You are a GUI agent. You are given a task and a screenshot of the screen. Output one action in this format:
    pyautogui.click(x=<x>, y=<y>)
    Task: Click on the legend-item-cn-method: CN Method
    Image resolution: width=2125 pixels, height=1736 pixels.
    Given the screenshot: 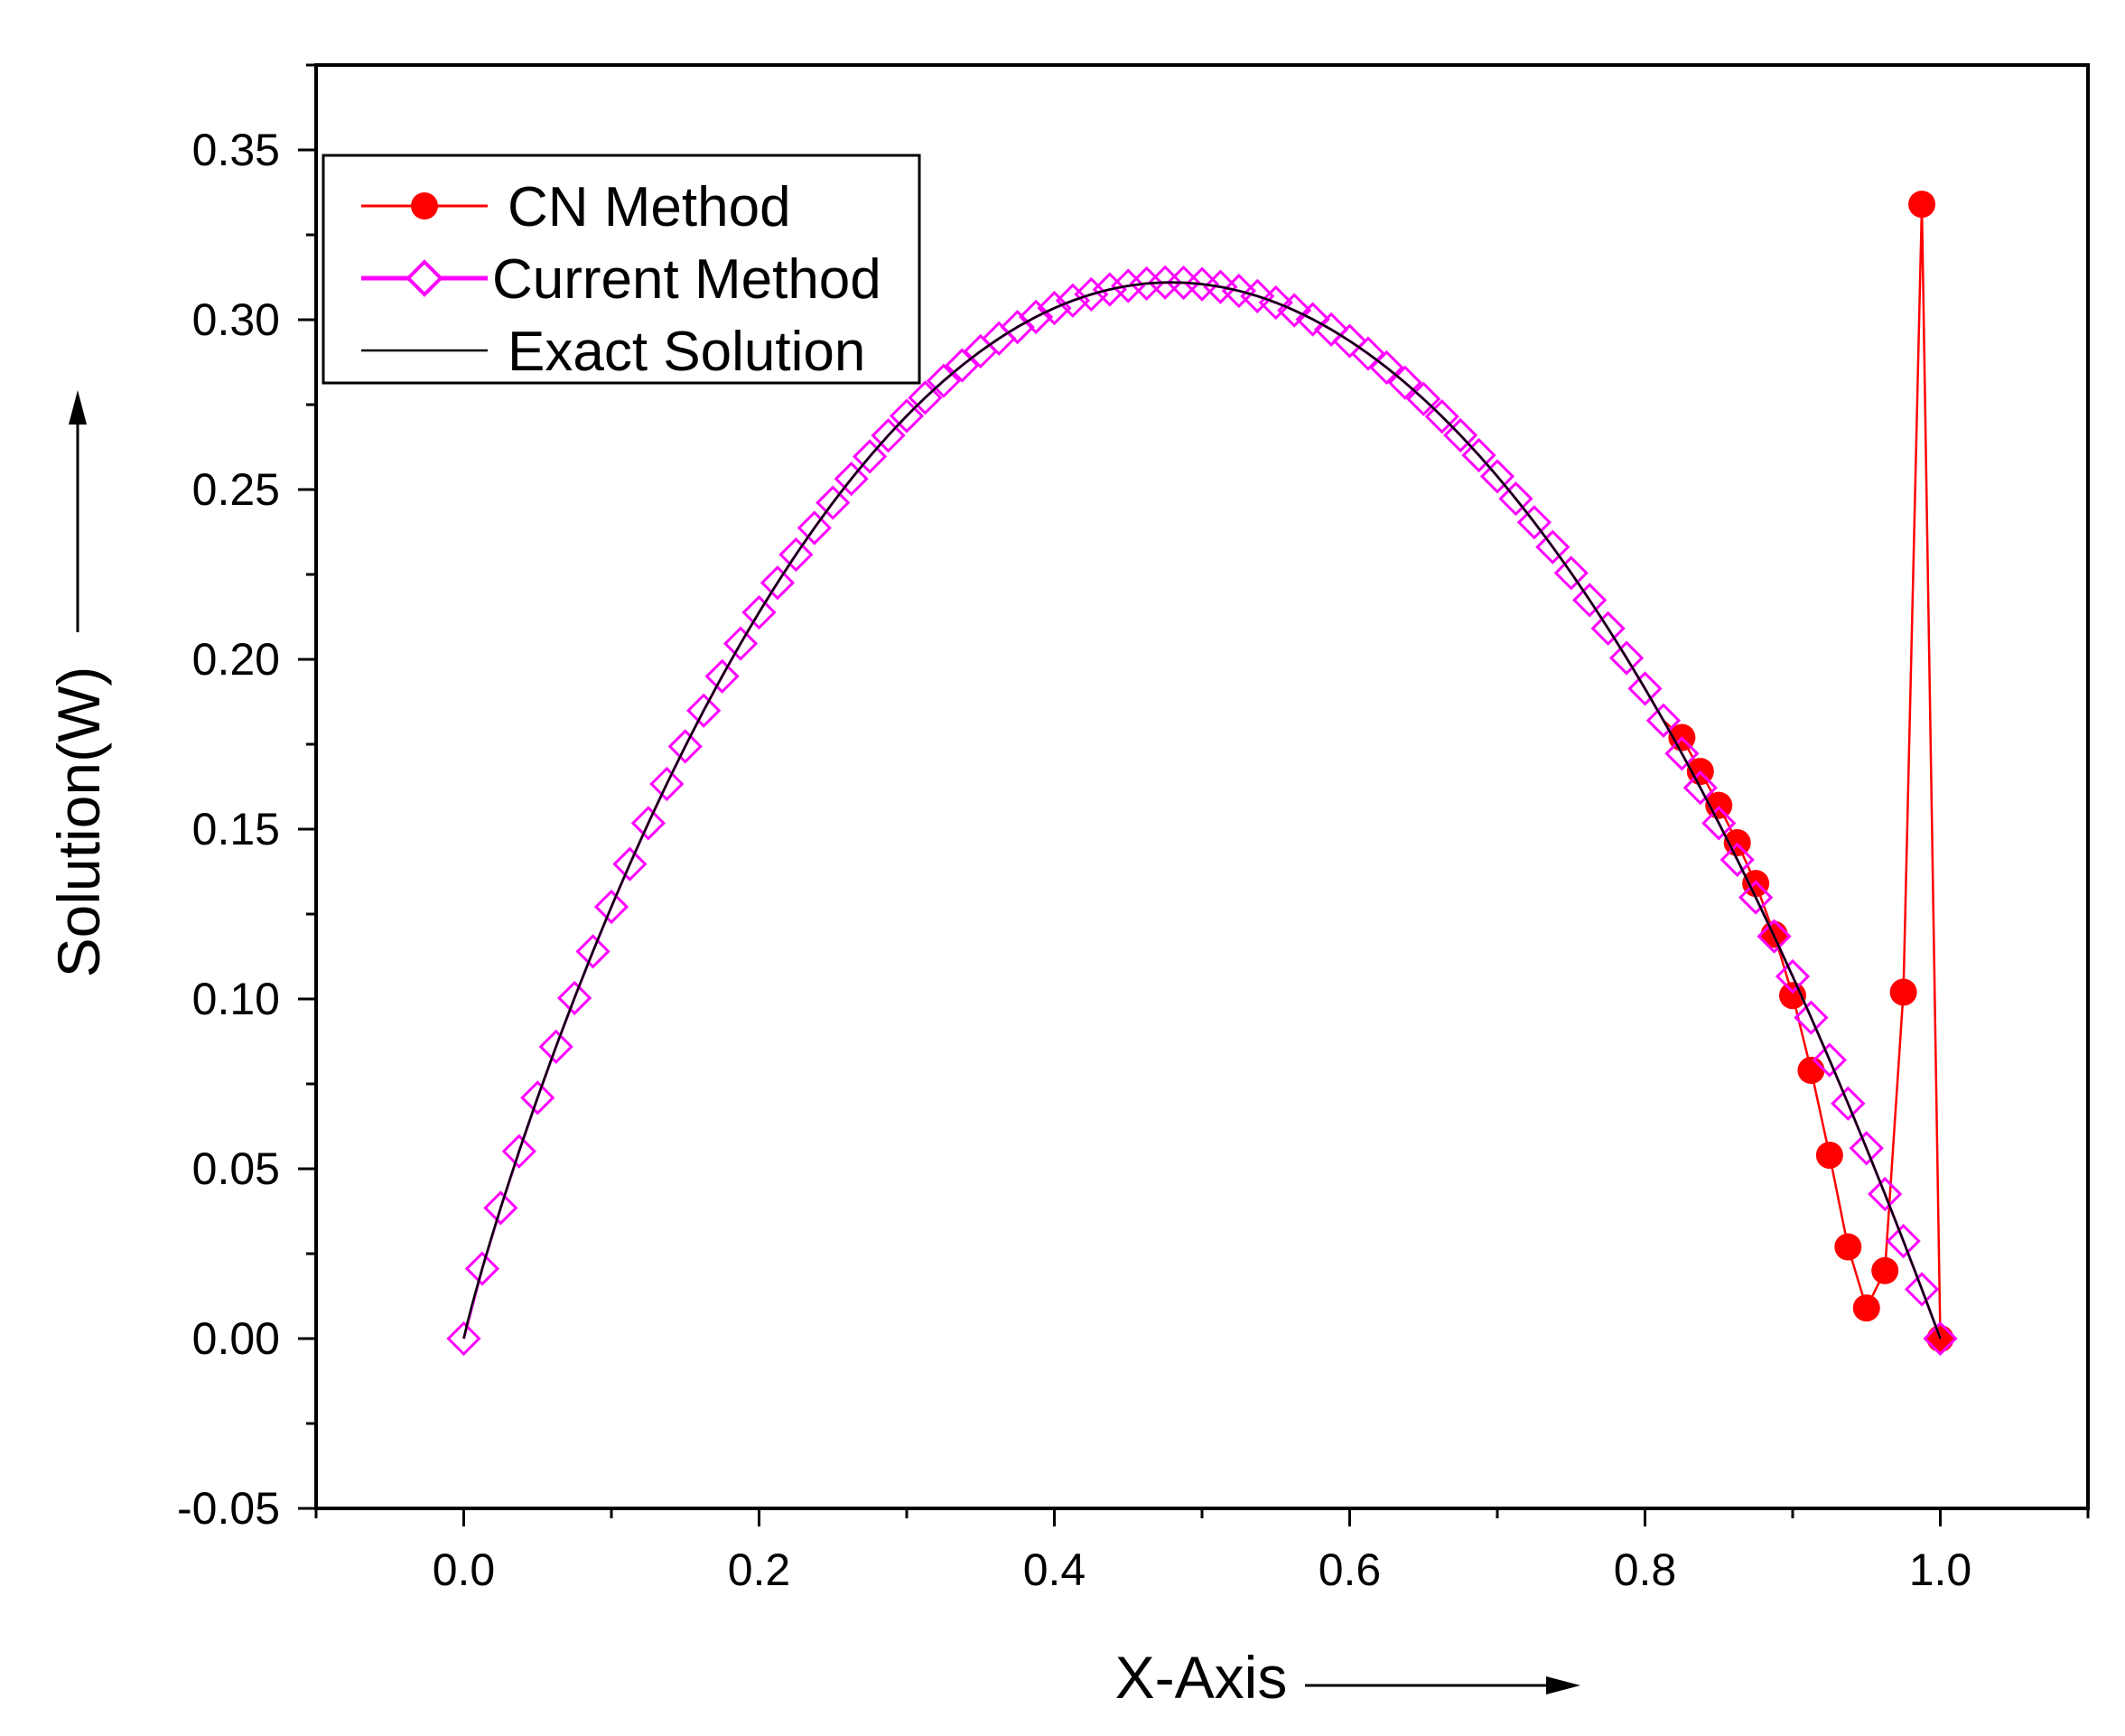 What is the action you would take?
    pyautogui.click(x=576, y=207)
    